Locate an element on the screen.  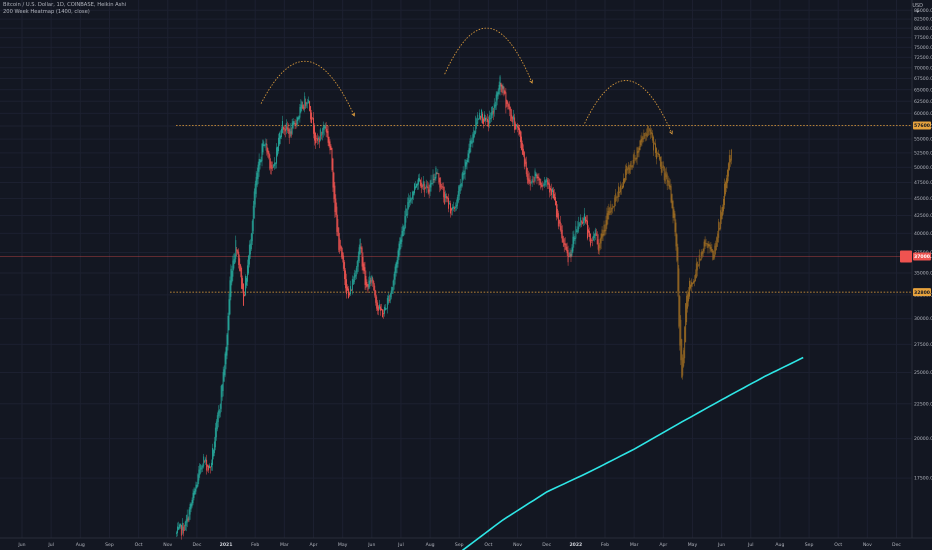
price-tick-label: 45000.00 is located at coordinates (923, 199).